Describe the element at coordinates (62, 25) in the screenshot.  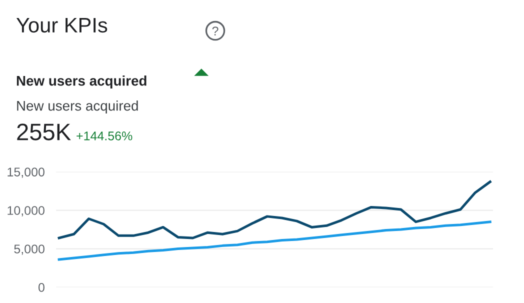
I see `chart-title: Your KPIs` at that location.